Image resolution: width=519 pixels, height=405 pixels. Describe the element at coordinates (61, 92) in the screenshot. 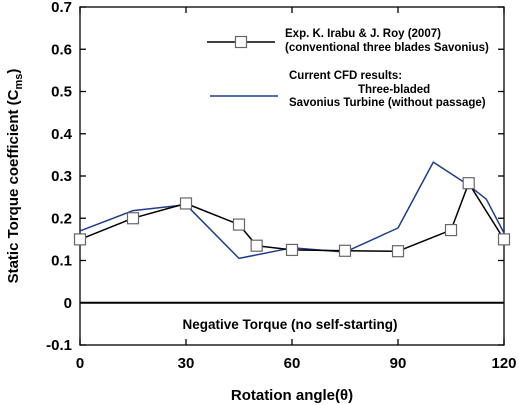

I see `y-tick-label: 0.5` at that location.